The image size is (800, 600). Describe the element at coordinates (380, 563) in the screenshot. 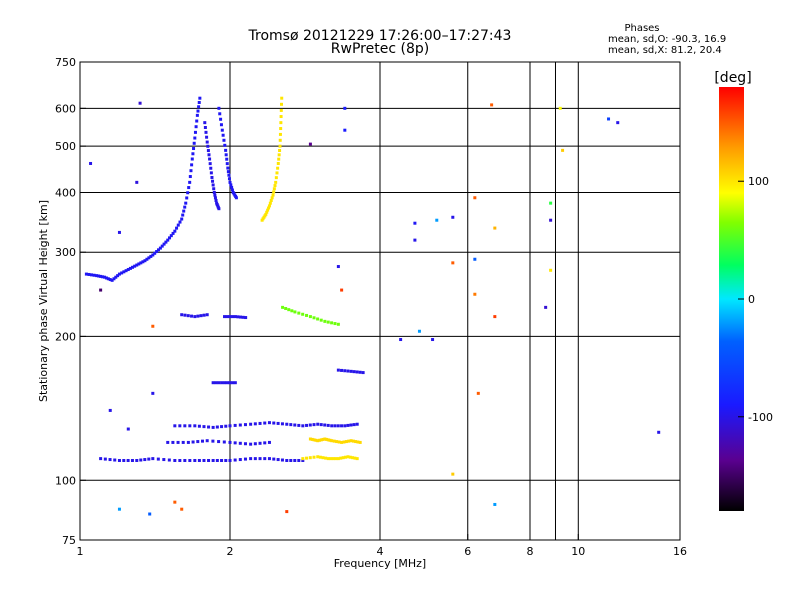

I see `x-axis-label: Frequency [MHz]` at that location.